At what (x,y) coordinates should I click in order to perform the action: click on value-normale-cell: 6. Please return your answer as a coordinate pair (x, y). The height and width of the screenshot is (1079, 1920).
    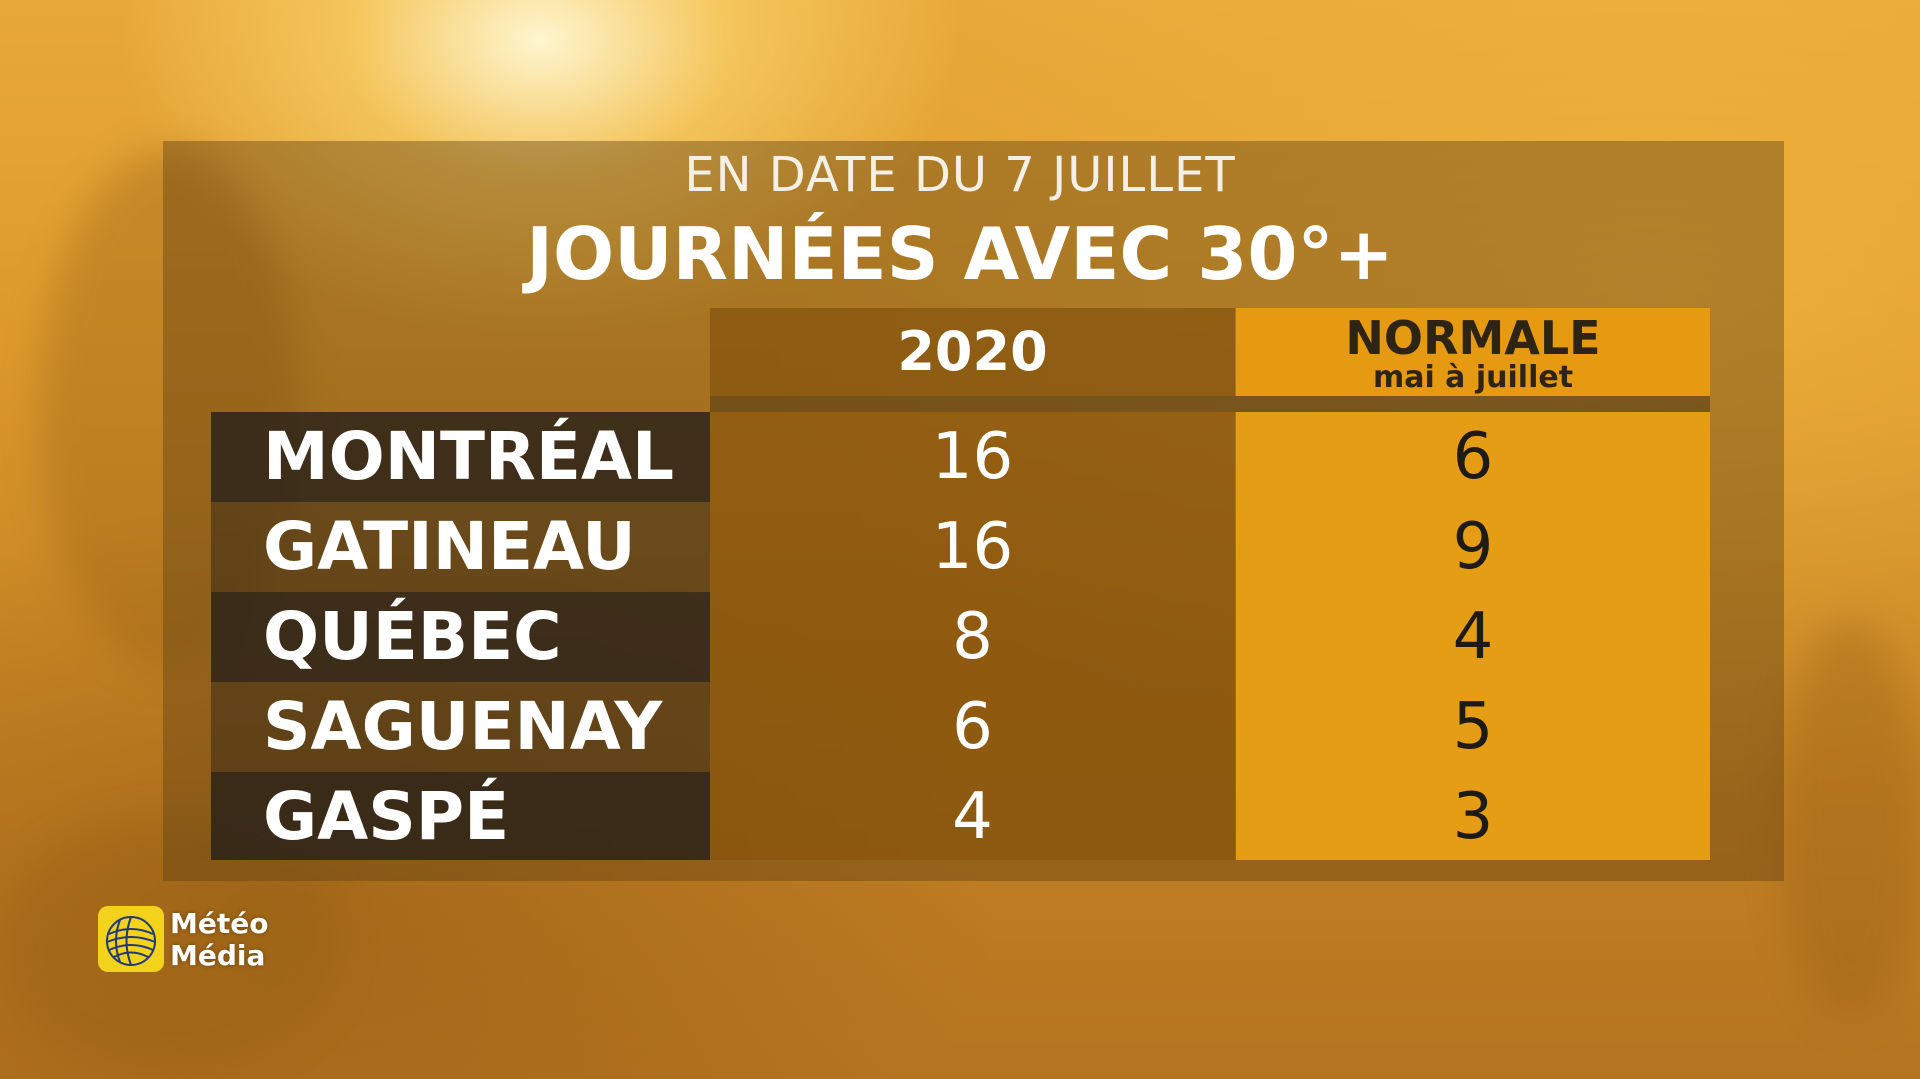
    Looking at the image, I should click on (1473, 457).